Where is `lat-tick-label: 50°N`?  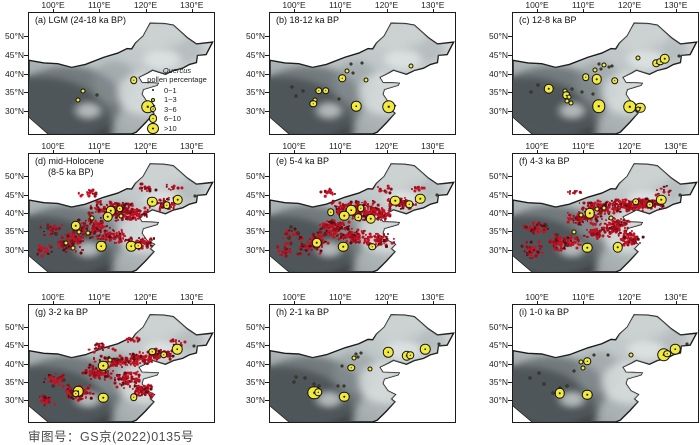 lat-tick-label: 50°N is located at coordinates (255, 176).